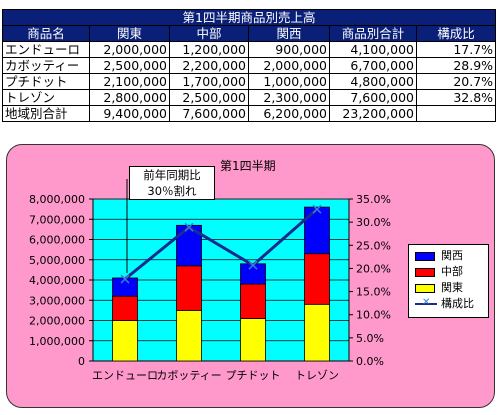 Image resolution: width=499 pixels, height=415 pixels. I want to click on annotation-line1: 前年同期比, so click(172, 175).